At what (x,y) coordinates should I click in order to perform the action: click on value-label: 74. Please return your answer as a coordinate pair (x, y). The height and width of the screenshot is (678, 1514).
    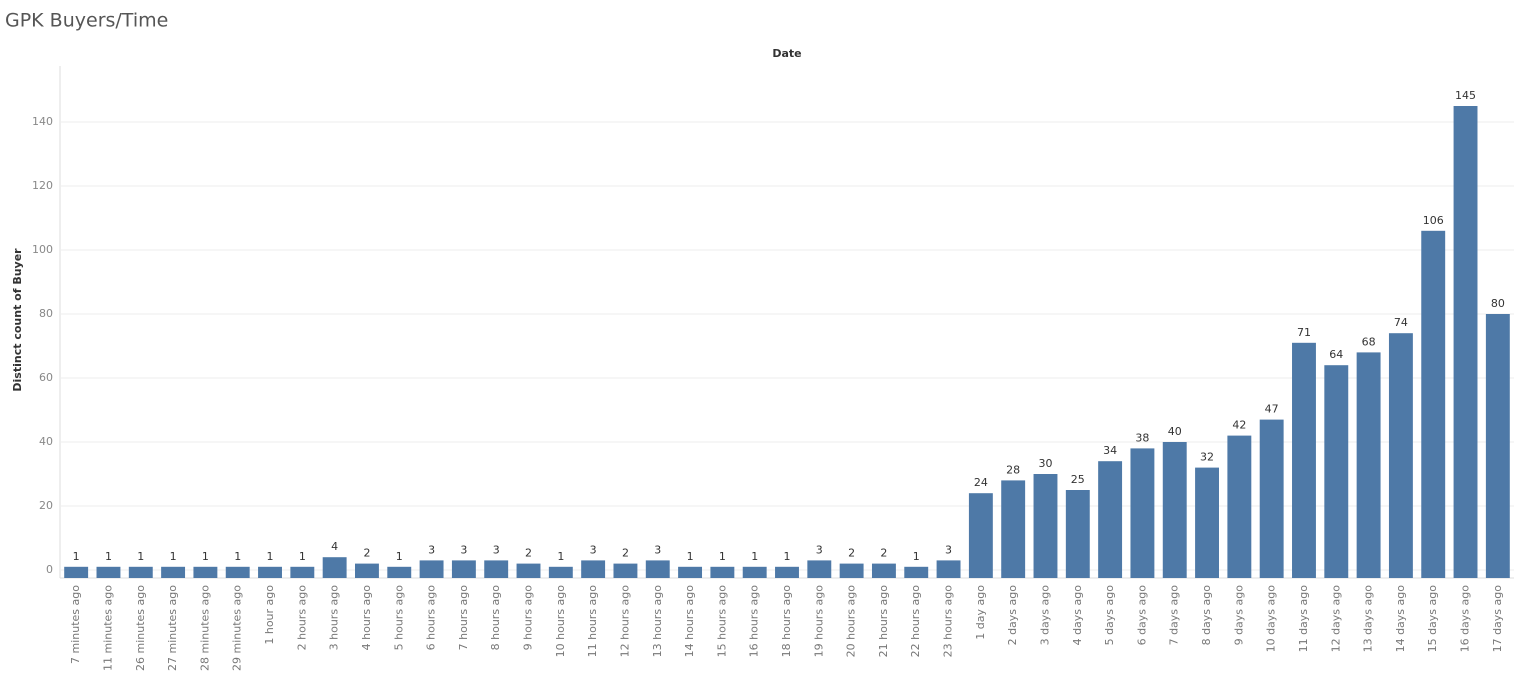
    Looking at the image, I should click on (1401, 322).